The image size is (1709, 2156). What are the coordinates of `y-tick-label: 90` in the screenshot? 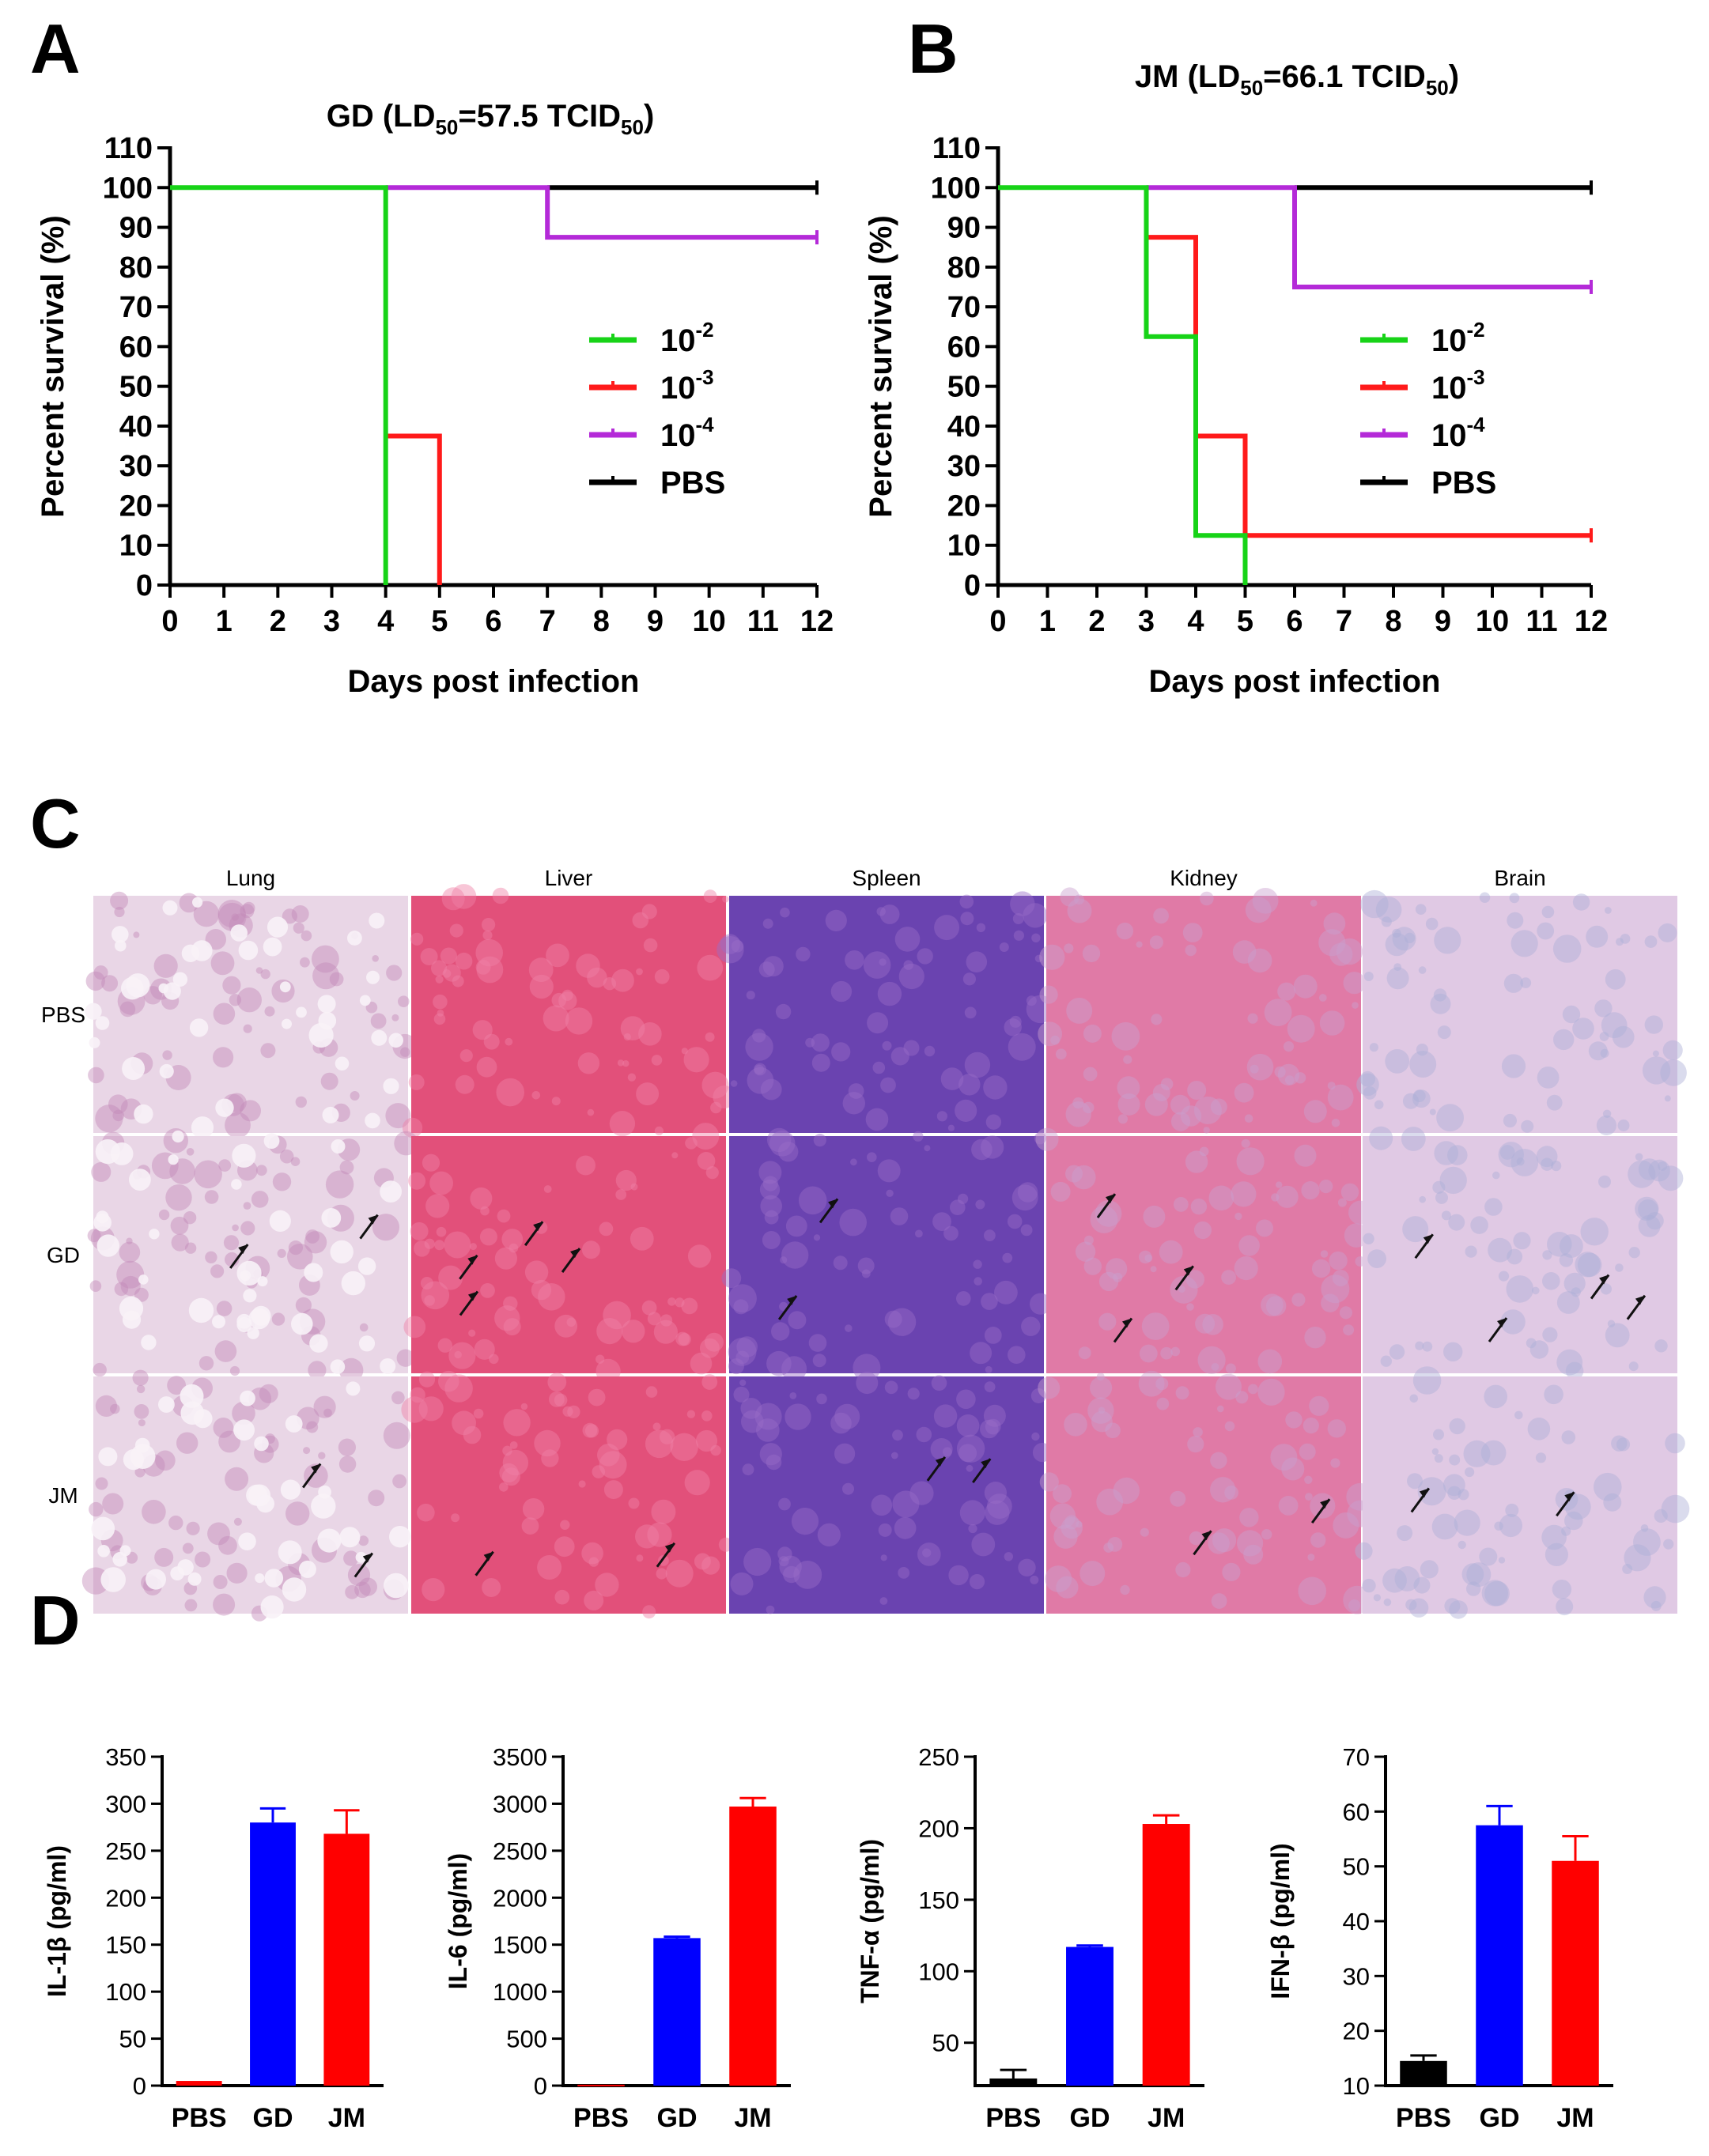 It's located at (964, 228).